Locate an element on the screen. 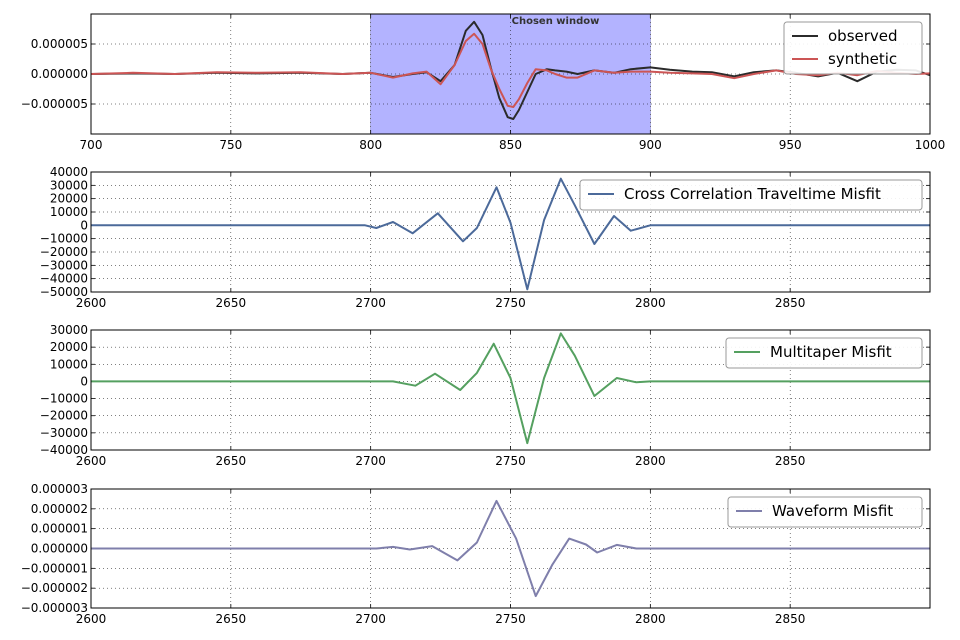  legend-label: observed is located at coordinates (863, 36).